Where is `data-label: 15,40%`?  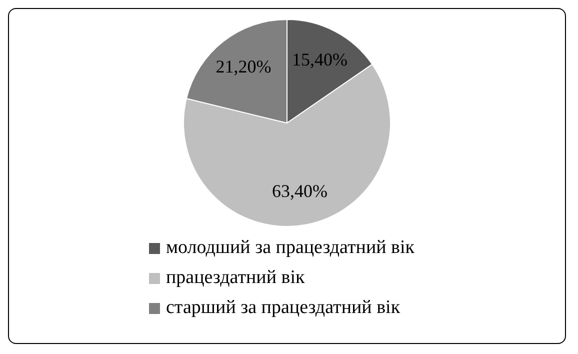
data-label: 15,40% is located at coordinates (320, 59).